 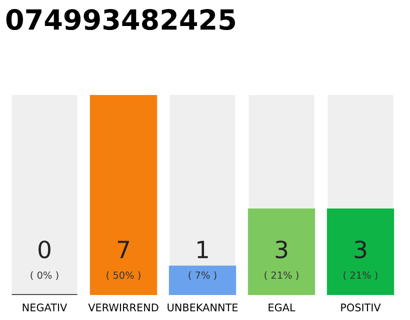 What do you see at coordinates (282, 308) in the screenshot?
I see `x-tick-label: EGAL` at bounding box center [282, 308].